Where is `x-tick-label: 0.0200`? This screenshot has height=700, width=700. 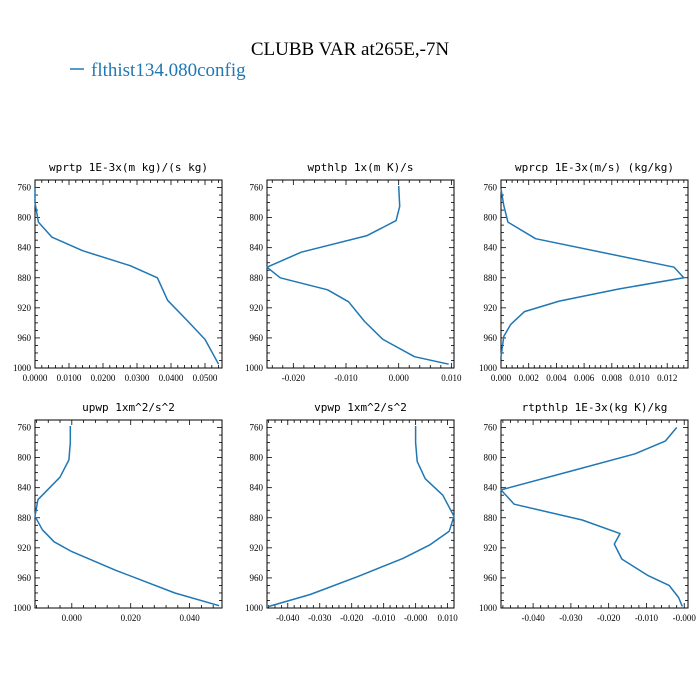 x-tick-label: 0.0200 is located at coordinates (103, 378).